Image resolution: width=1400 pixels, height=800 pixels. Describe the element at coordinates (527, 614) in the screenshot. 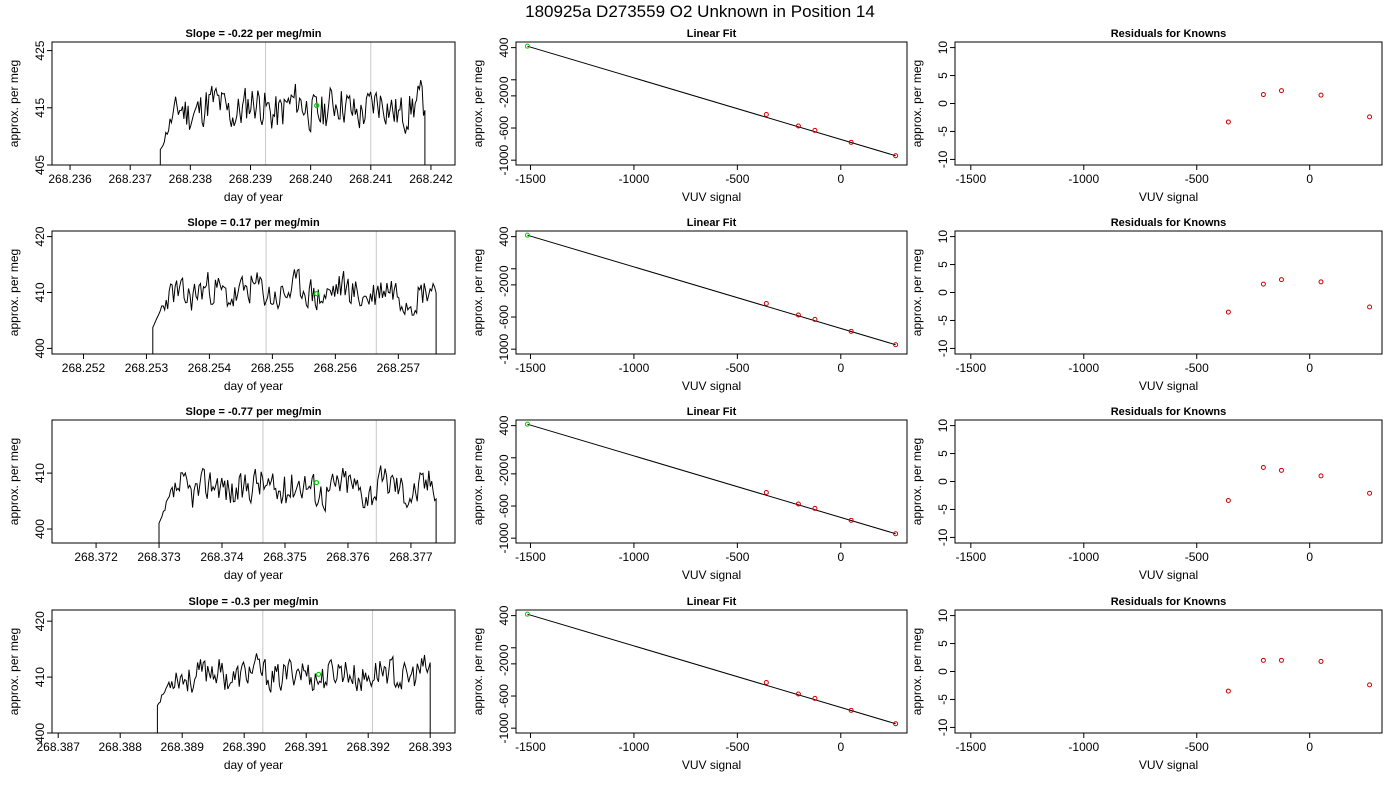

I see `unknown-point` at that location.